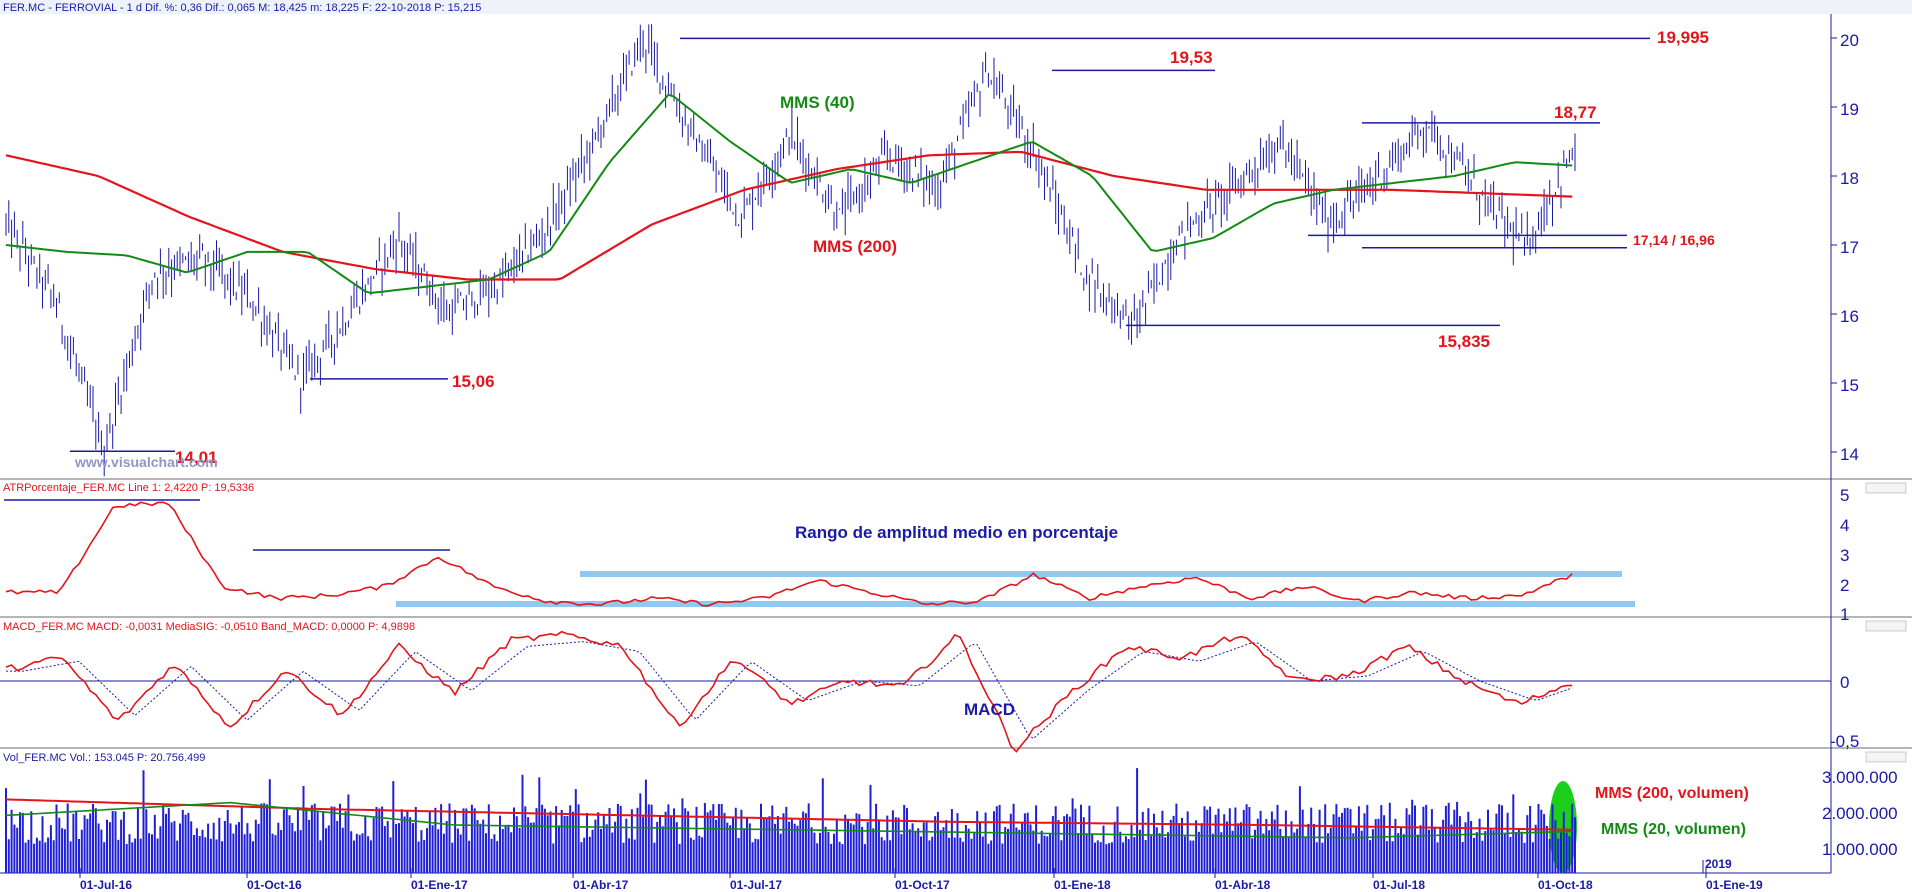  Describe the element at coordinates (1849, 316) in the screenshot. I see `price-tick: 16` at that location.